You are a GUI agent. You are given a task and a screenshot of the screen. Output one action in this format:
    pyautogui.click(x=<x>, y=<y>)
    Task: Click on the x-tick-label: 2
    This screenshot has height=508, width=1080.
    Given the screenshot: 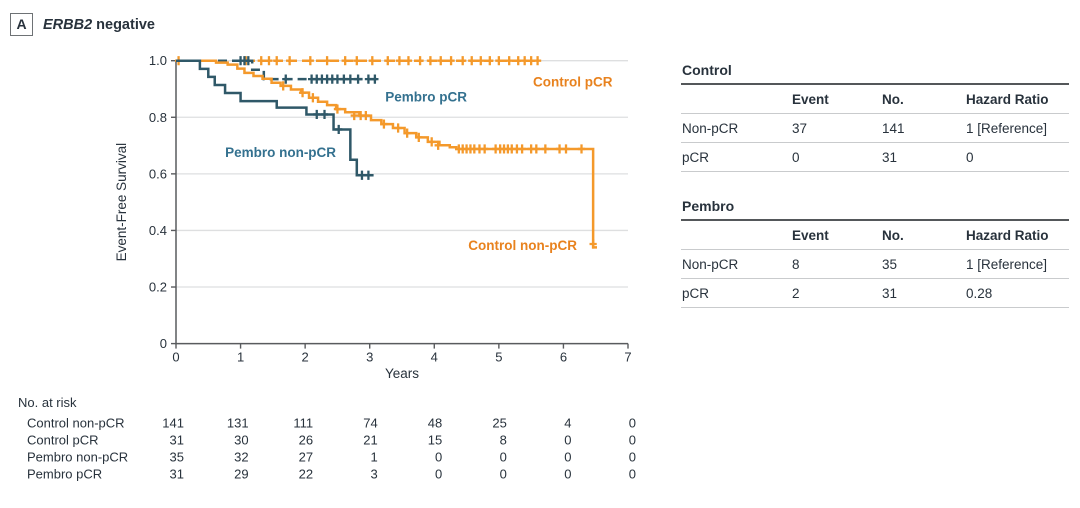 What is the action you would take?
    pyautogui.click(x=305, y=357)
    